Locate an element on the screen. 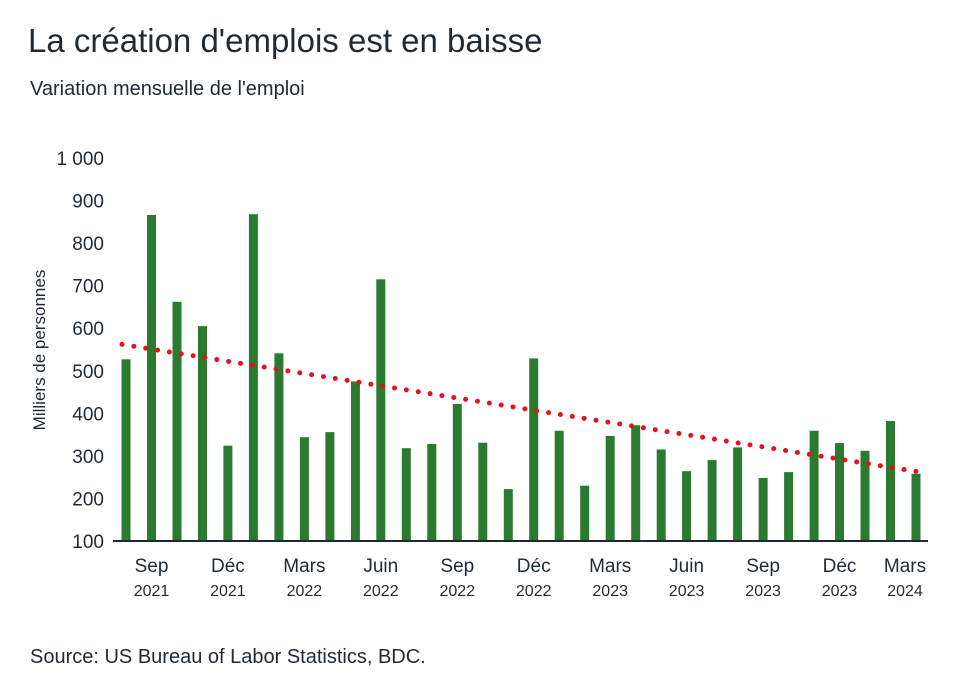  y-tick-label: 900 is located at coordinates (88, 202).